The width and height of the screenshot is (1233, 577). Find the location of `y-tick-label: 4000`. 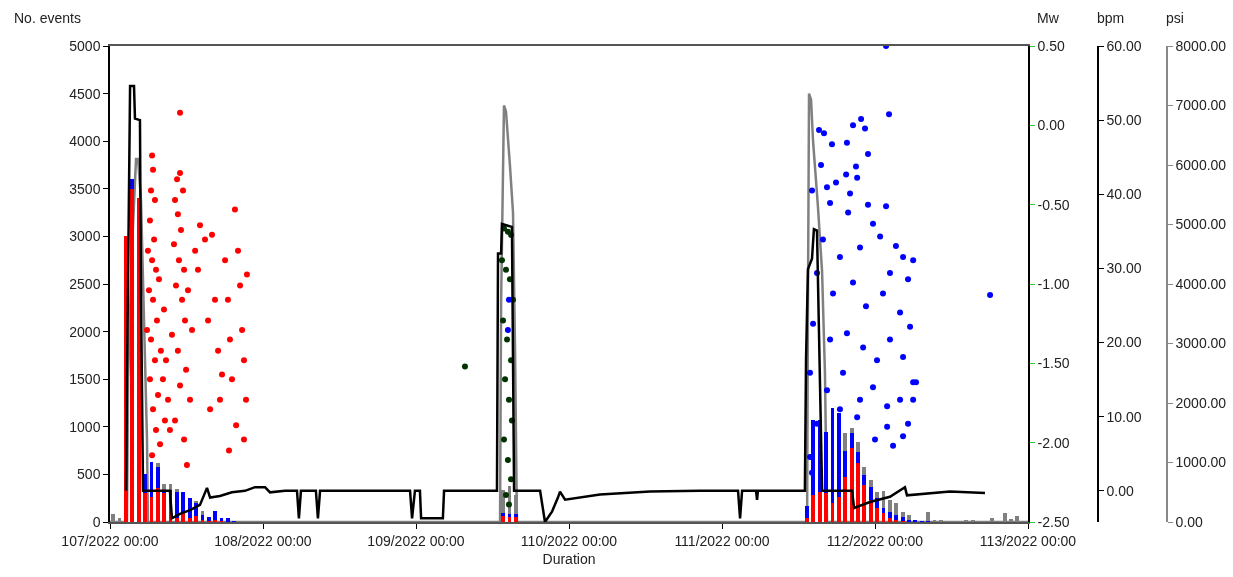

y-tick-label: 4000 is located at coordinates (85, 141).